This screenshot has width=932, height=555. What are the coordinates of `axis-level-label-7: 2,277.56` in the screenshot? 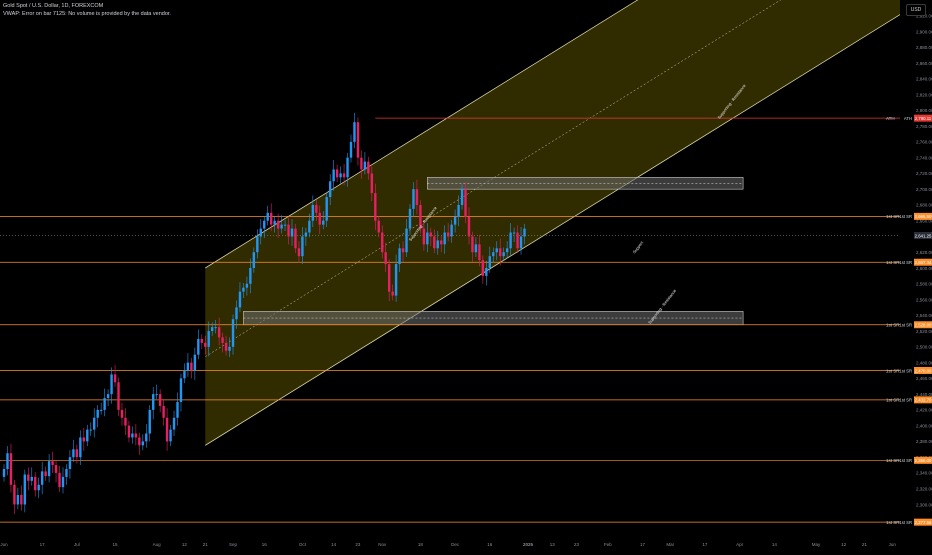 It's located at (923, 522).